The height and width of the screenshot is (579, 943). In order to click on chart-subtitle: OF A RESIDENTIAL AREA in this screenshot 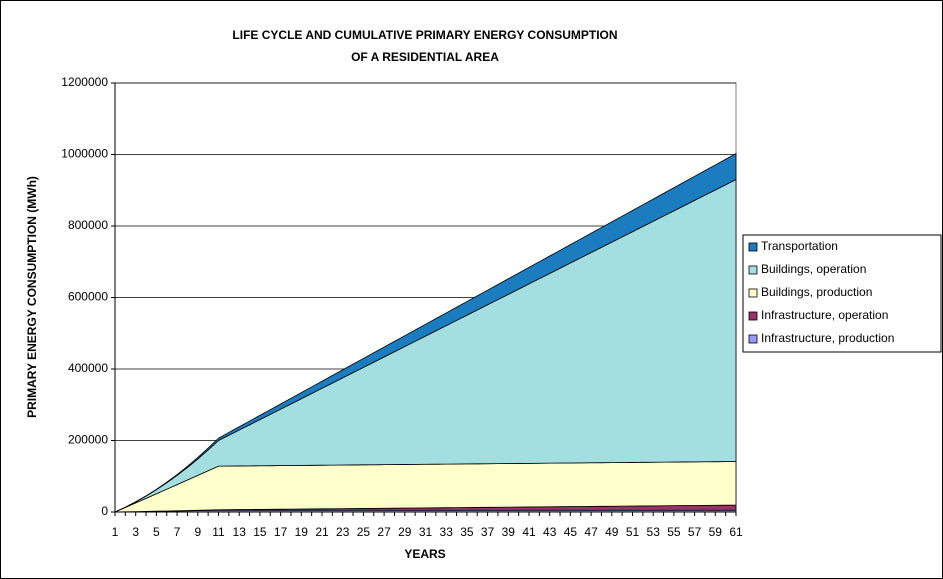, I will do `click(425, 57)`.